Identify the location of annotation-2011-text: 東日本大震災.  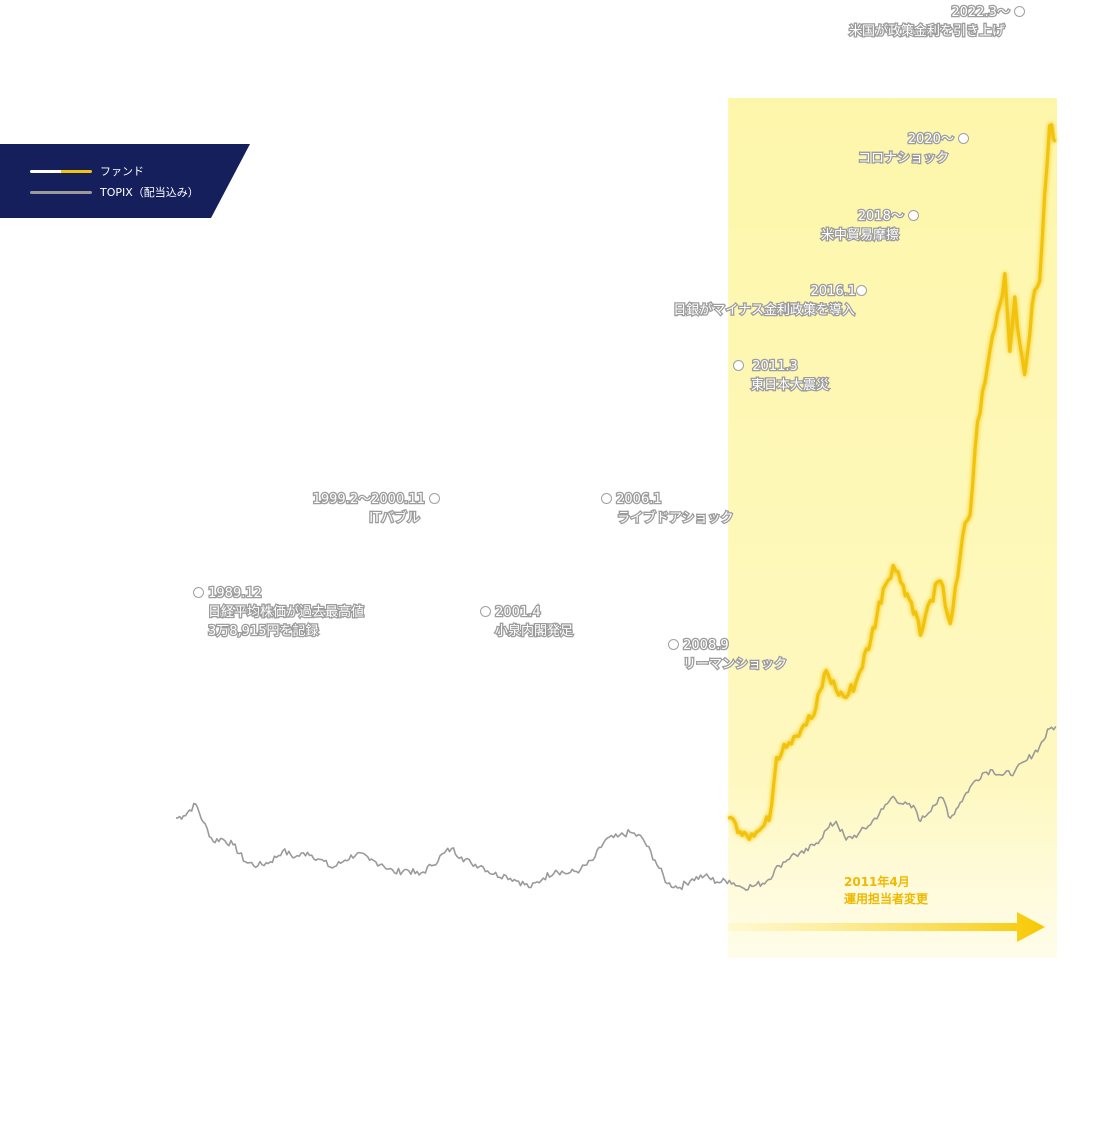
(790, 386).